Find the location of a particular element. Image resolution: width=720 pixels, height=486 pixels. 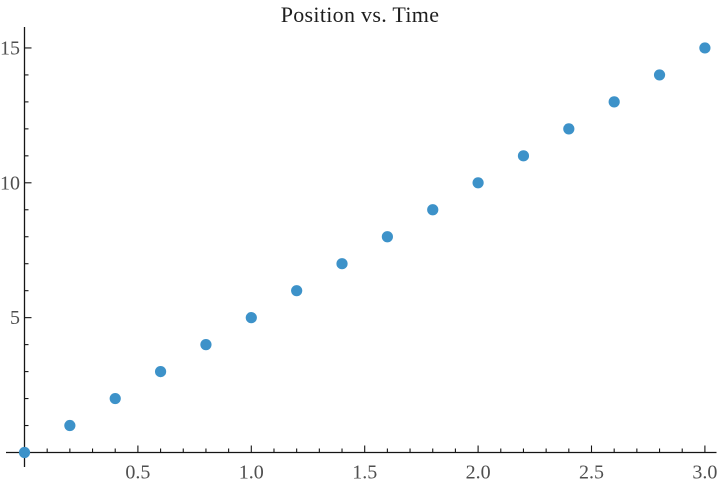

x-tick-label: 1.5 is located at coordinates (364, 473).